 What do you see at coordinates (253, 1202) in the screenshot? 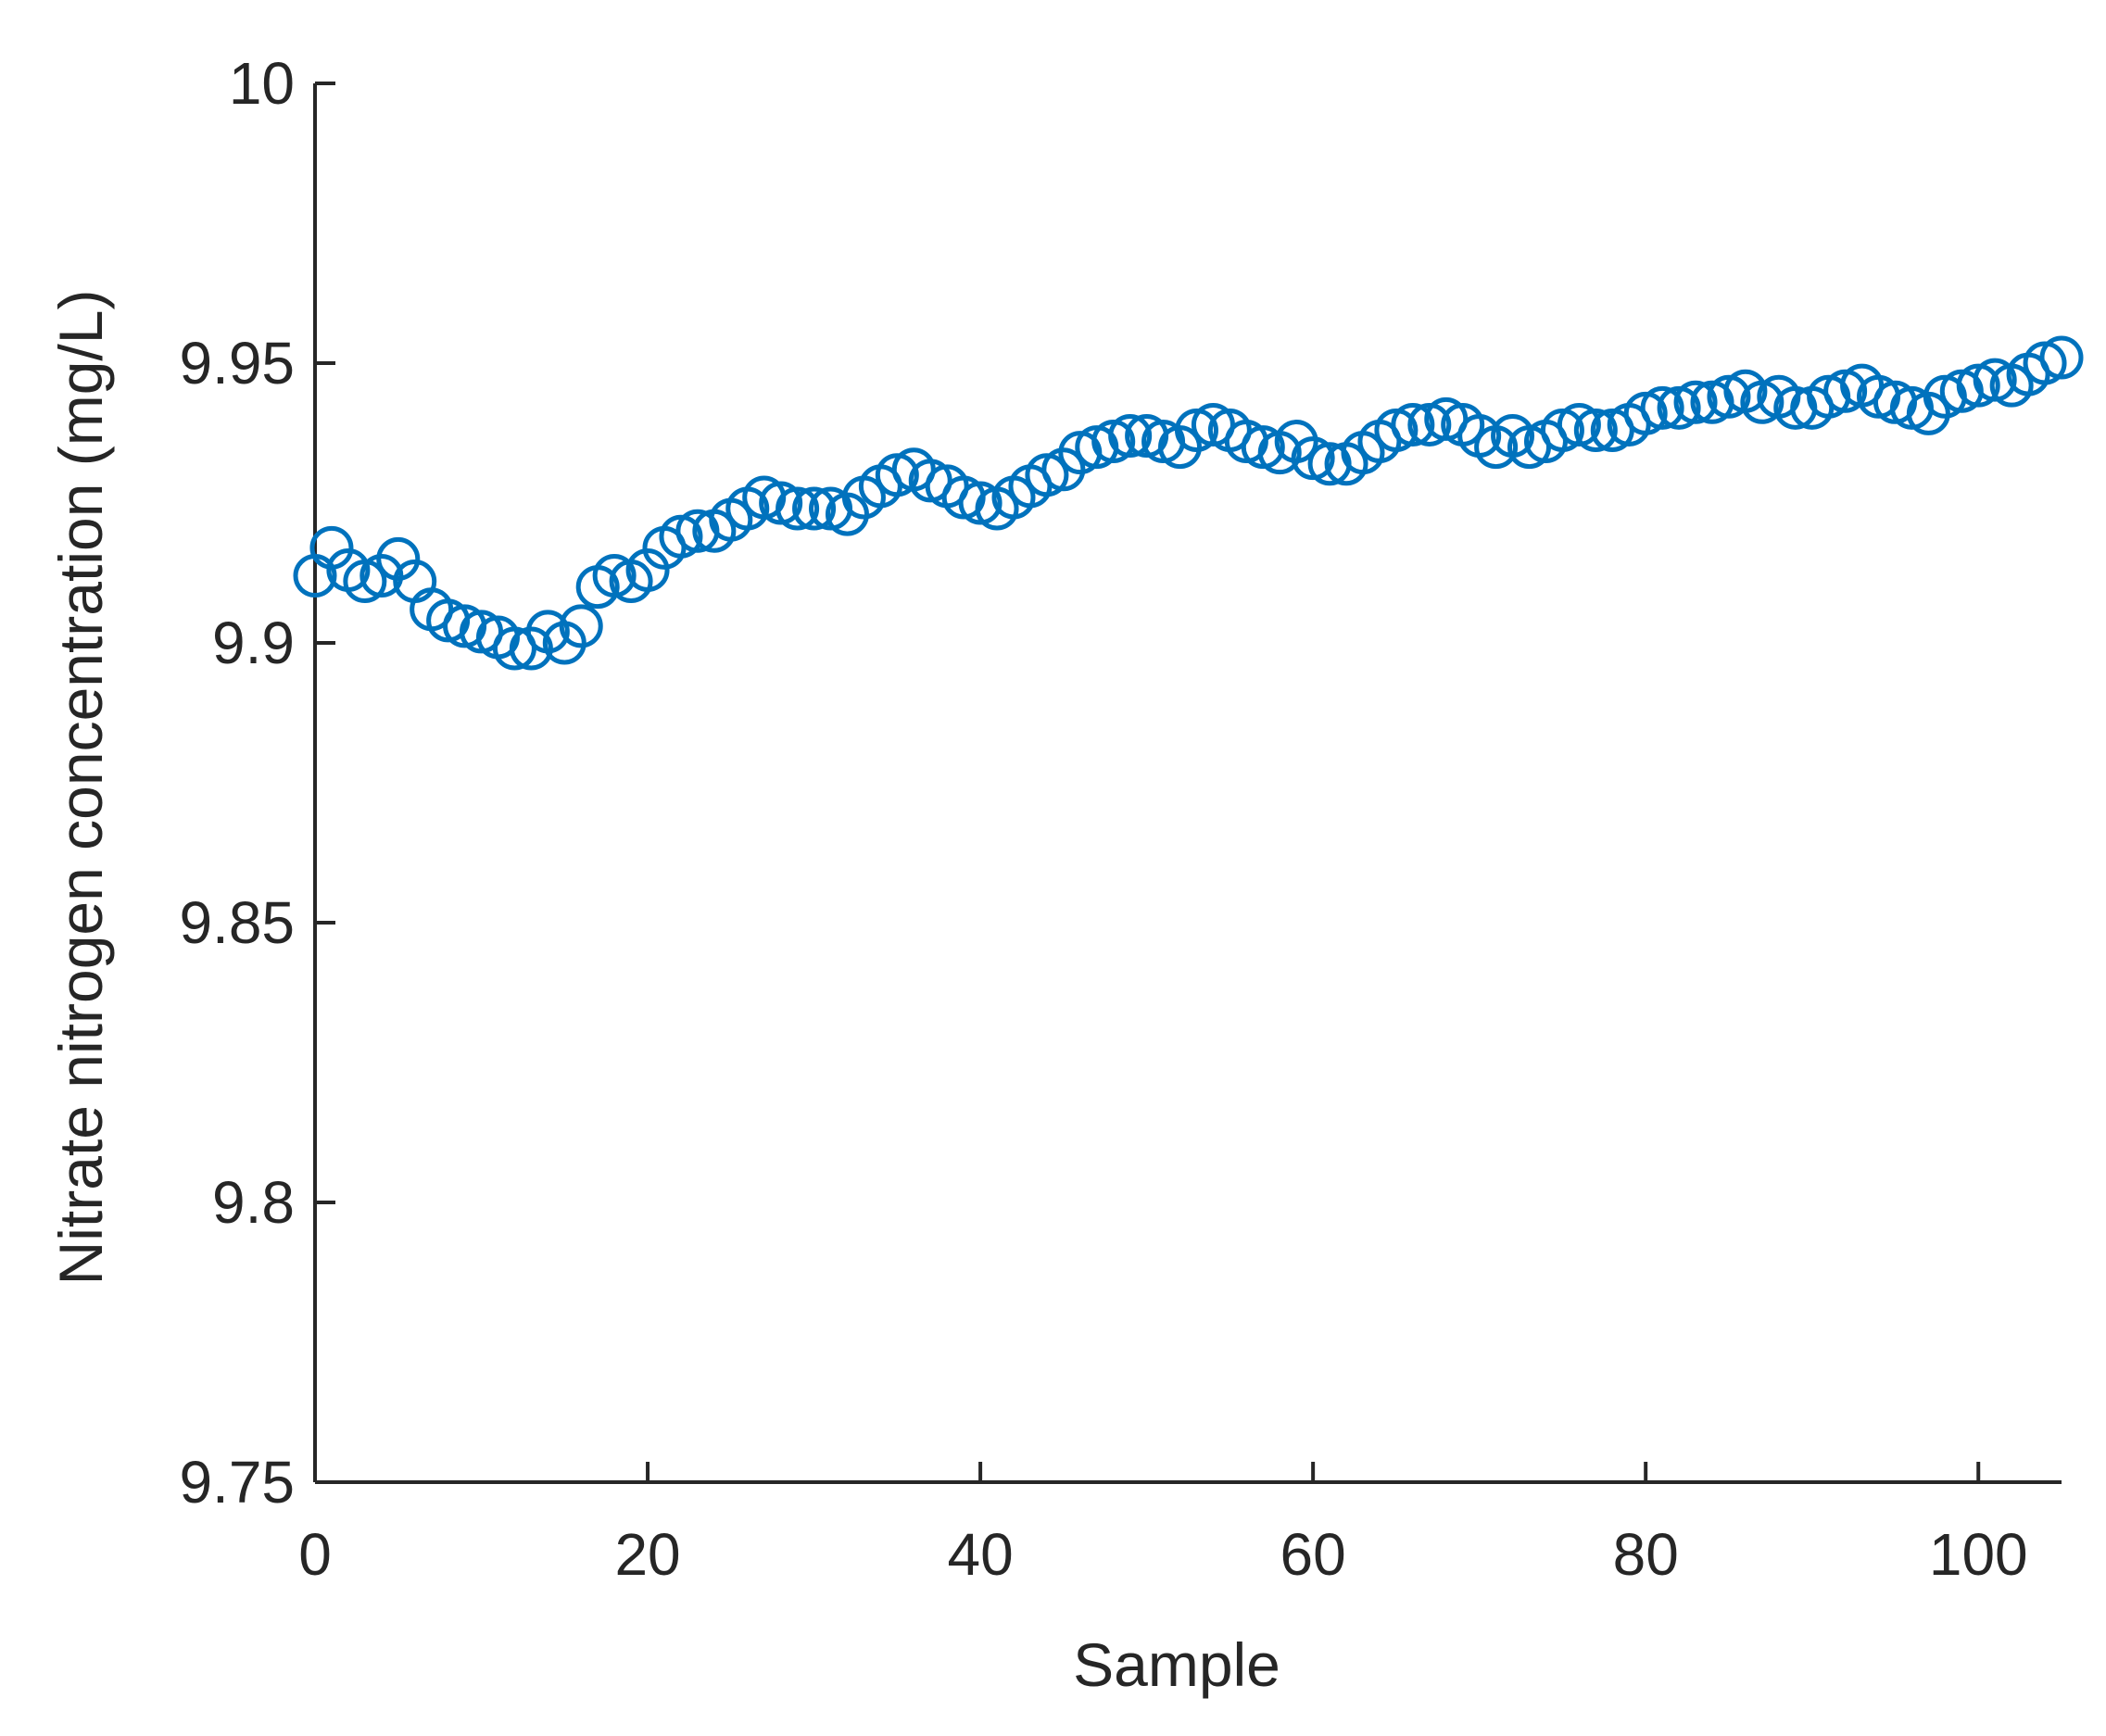
I see `y-tick-label: 9.8` at bounding box center [253, 1202].